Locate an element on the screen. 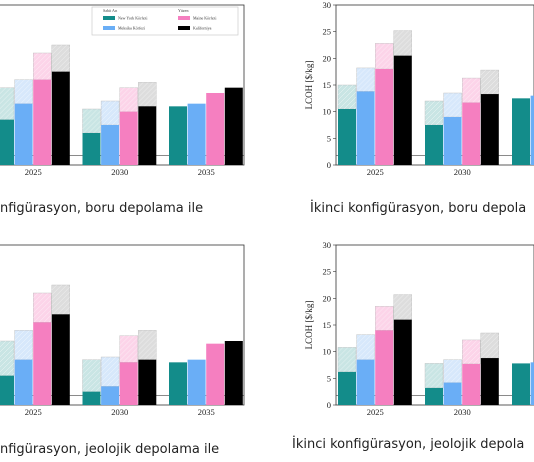  legend-item-ny: New York Körfezi is located at coordinates (133, 18).